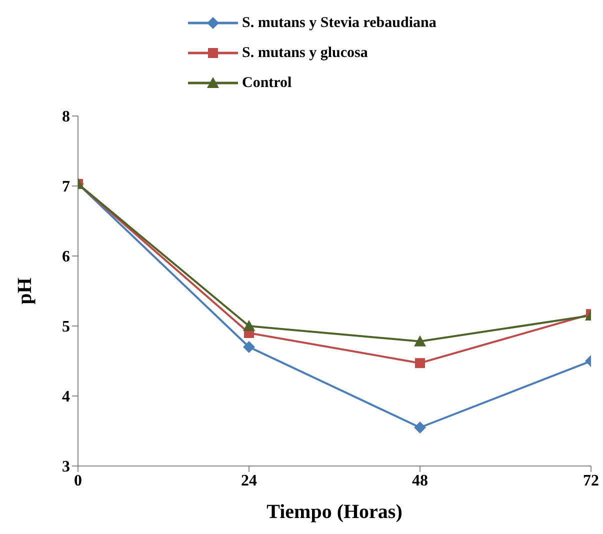 The width and height of the screenshot is (603, 534). What do you see at coordinates (420, 481) in the screenshot?
I see `x-tick-label: 48` at bounding box center [420, 481].